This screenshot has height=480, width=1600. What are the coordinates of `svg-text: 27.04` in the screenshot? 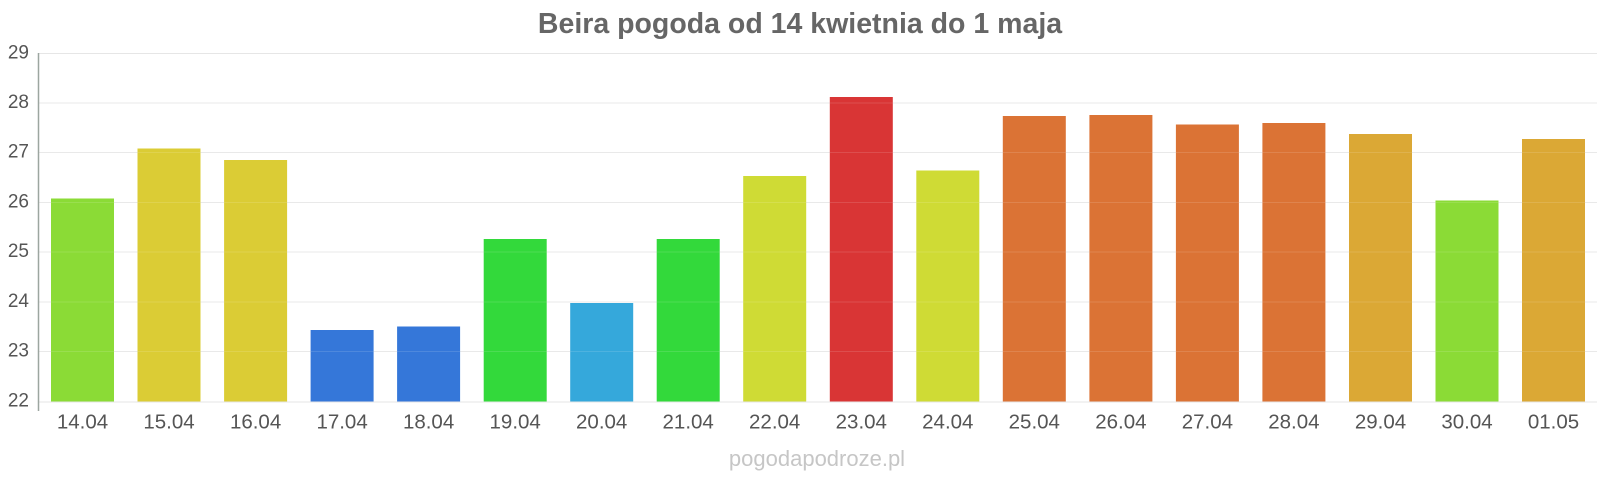 It's located at (1207, 422).